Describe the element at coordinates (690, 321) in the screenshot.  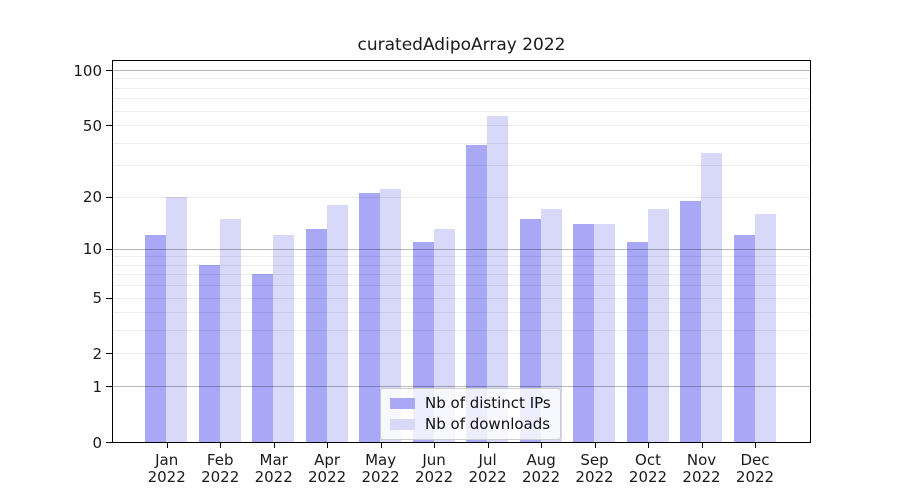
I see `bar-distinct-ips-nov` at that location.